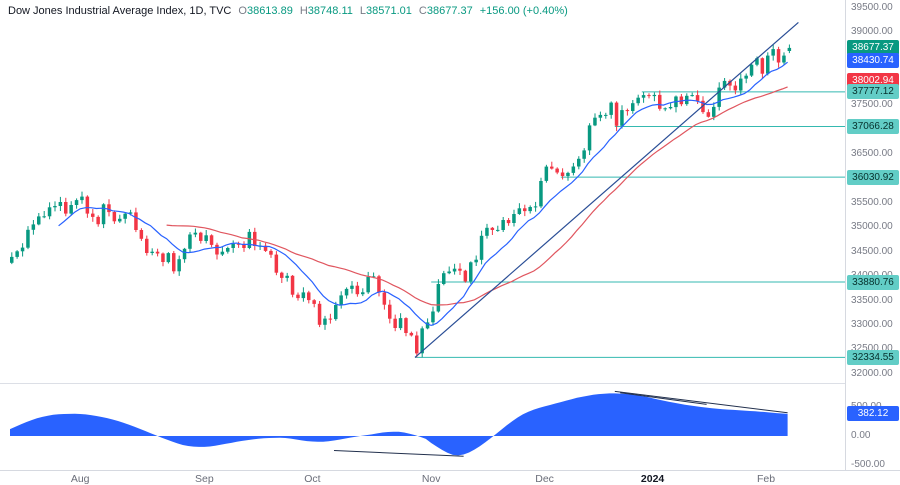 The image size is (900, 485). I want to click on time-axis: Aug Sep Oct Nov Dec 2024 Feb, so click(450, 477).